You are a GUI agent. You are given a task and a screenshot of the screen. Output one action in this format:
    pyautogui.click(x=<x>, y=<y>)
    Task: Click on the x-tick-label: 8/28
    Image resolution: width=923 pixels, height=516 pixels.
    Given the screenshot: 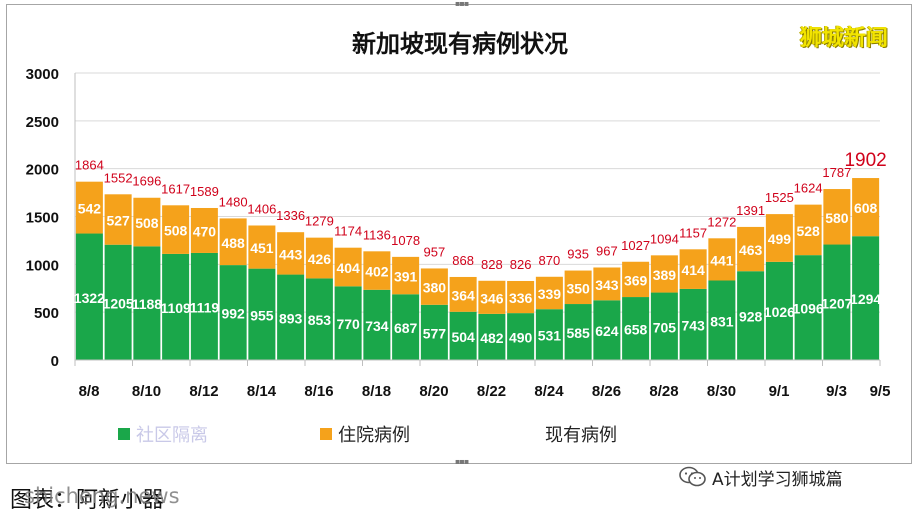 What is the action you would take?
    pyautogui.click(x=663, y=391)
    